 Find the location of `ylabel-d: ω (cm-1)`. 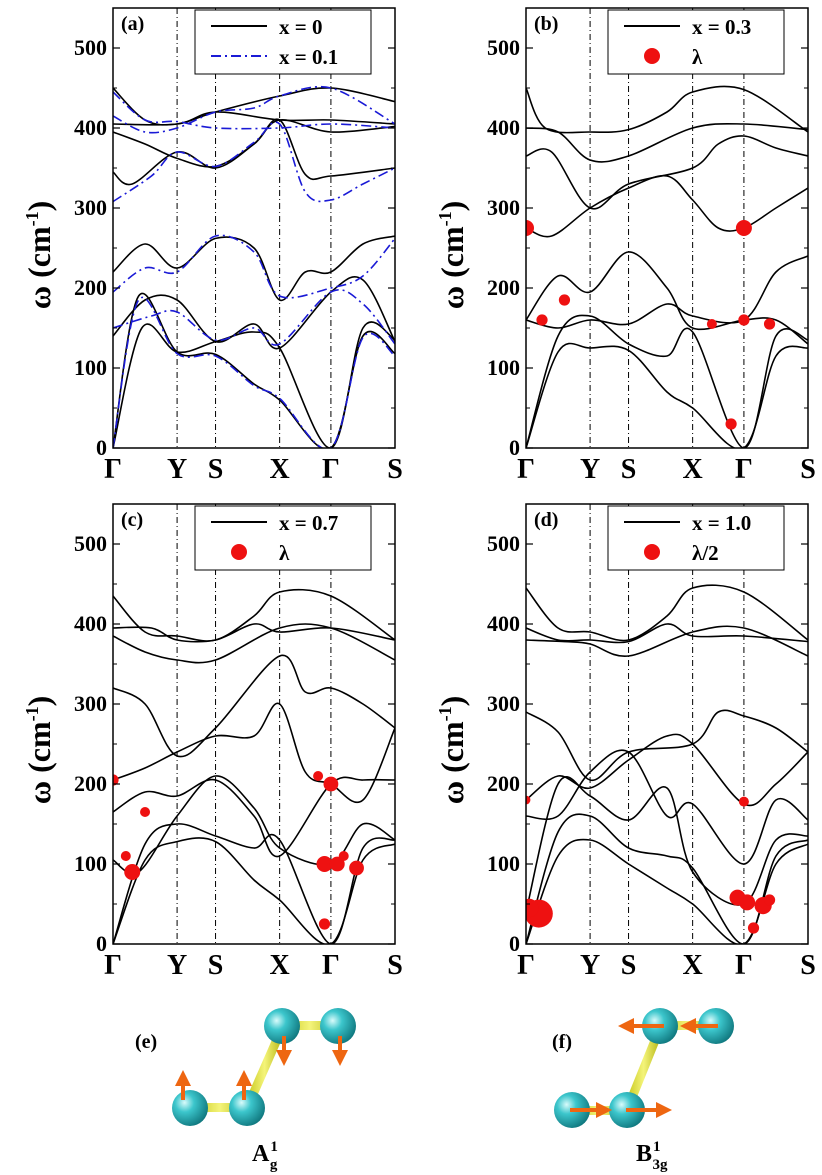

ylabel-d: ω (cm-1) is located at coordinates (452, 750).